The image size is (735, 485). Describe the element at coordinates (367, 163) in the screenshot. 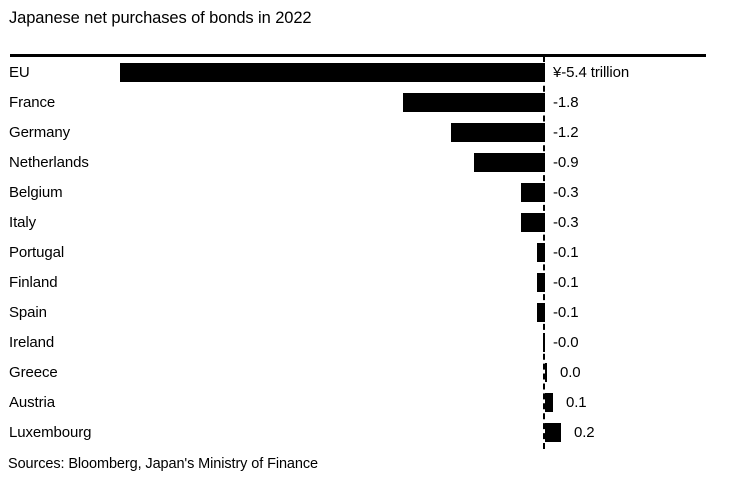

I see `chart-row: Netherlands -0.9` at that location.